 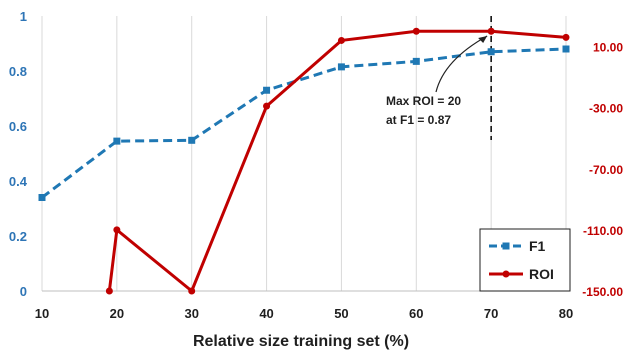 I want to click on x-tick-label-7: 80, so click(x=566, y=313).